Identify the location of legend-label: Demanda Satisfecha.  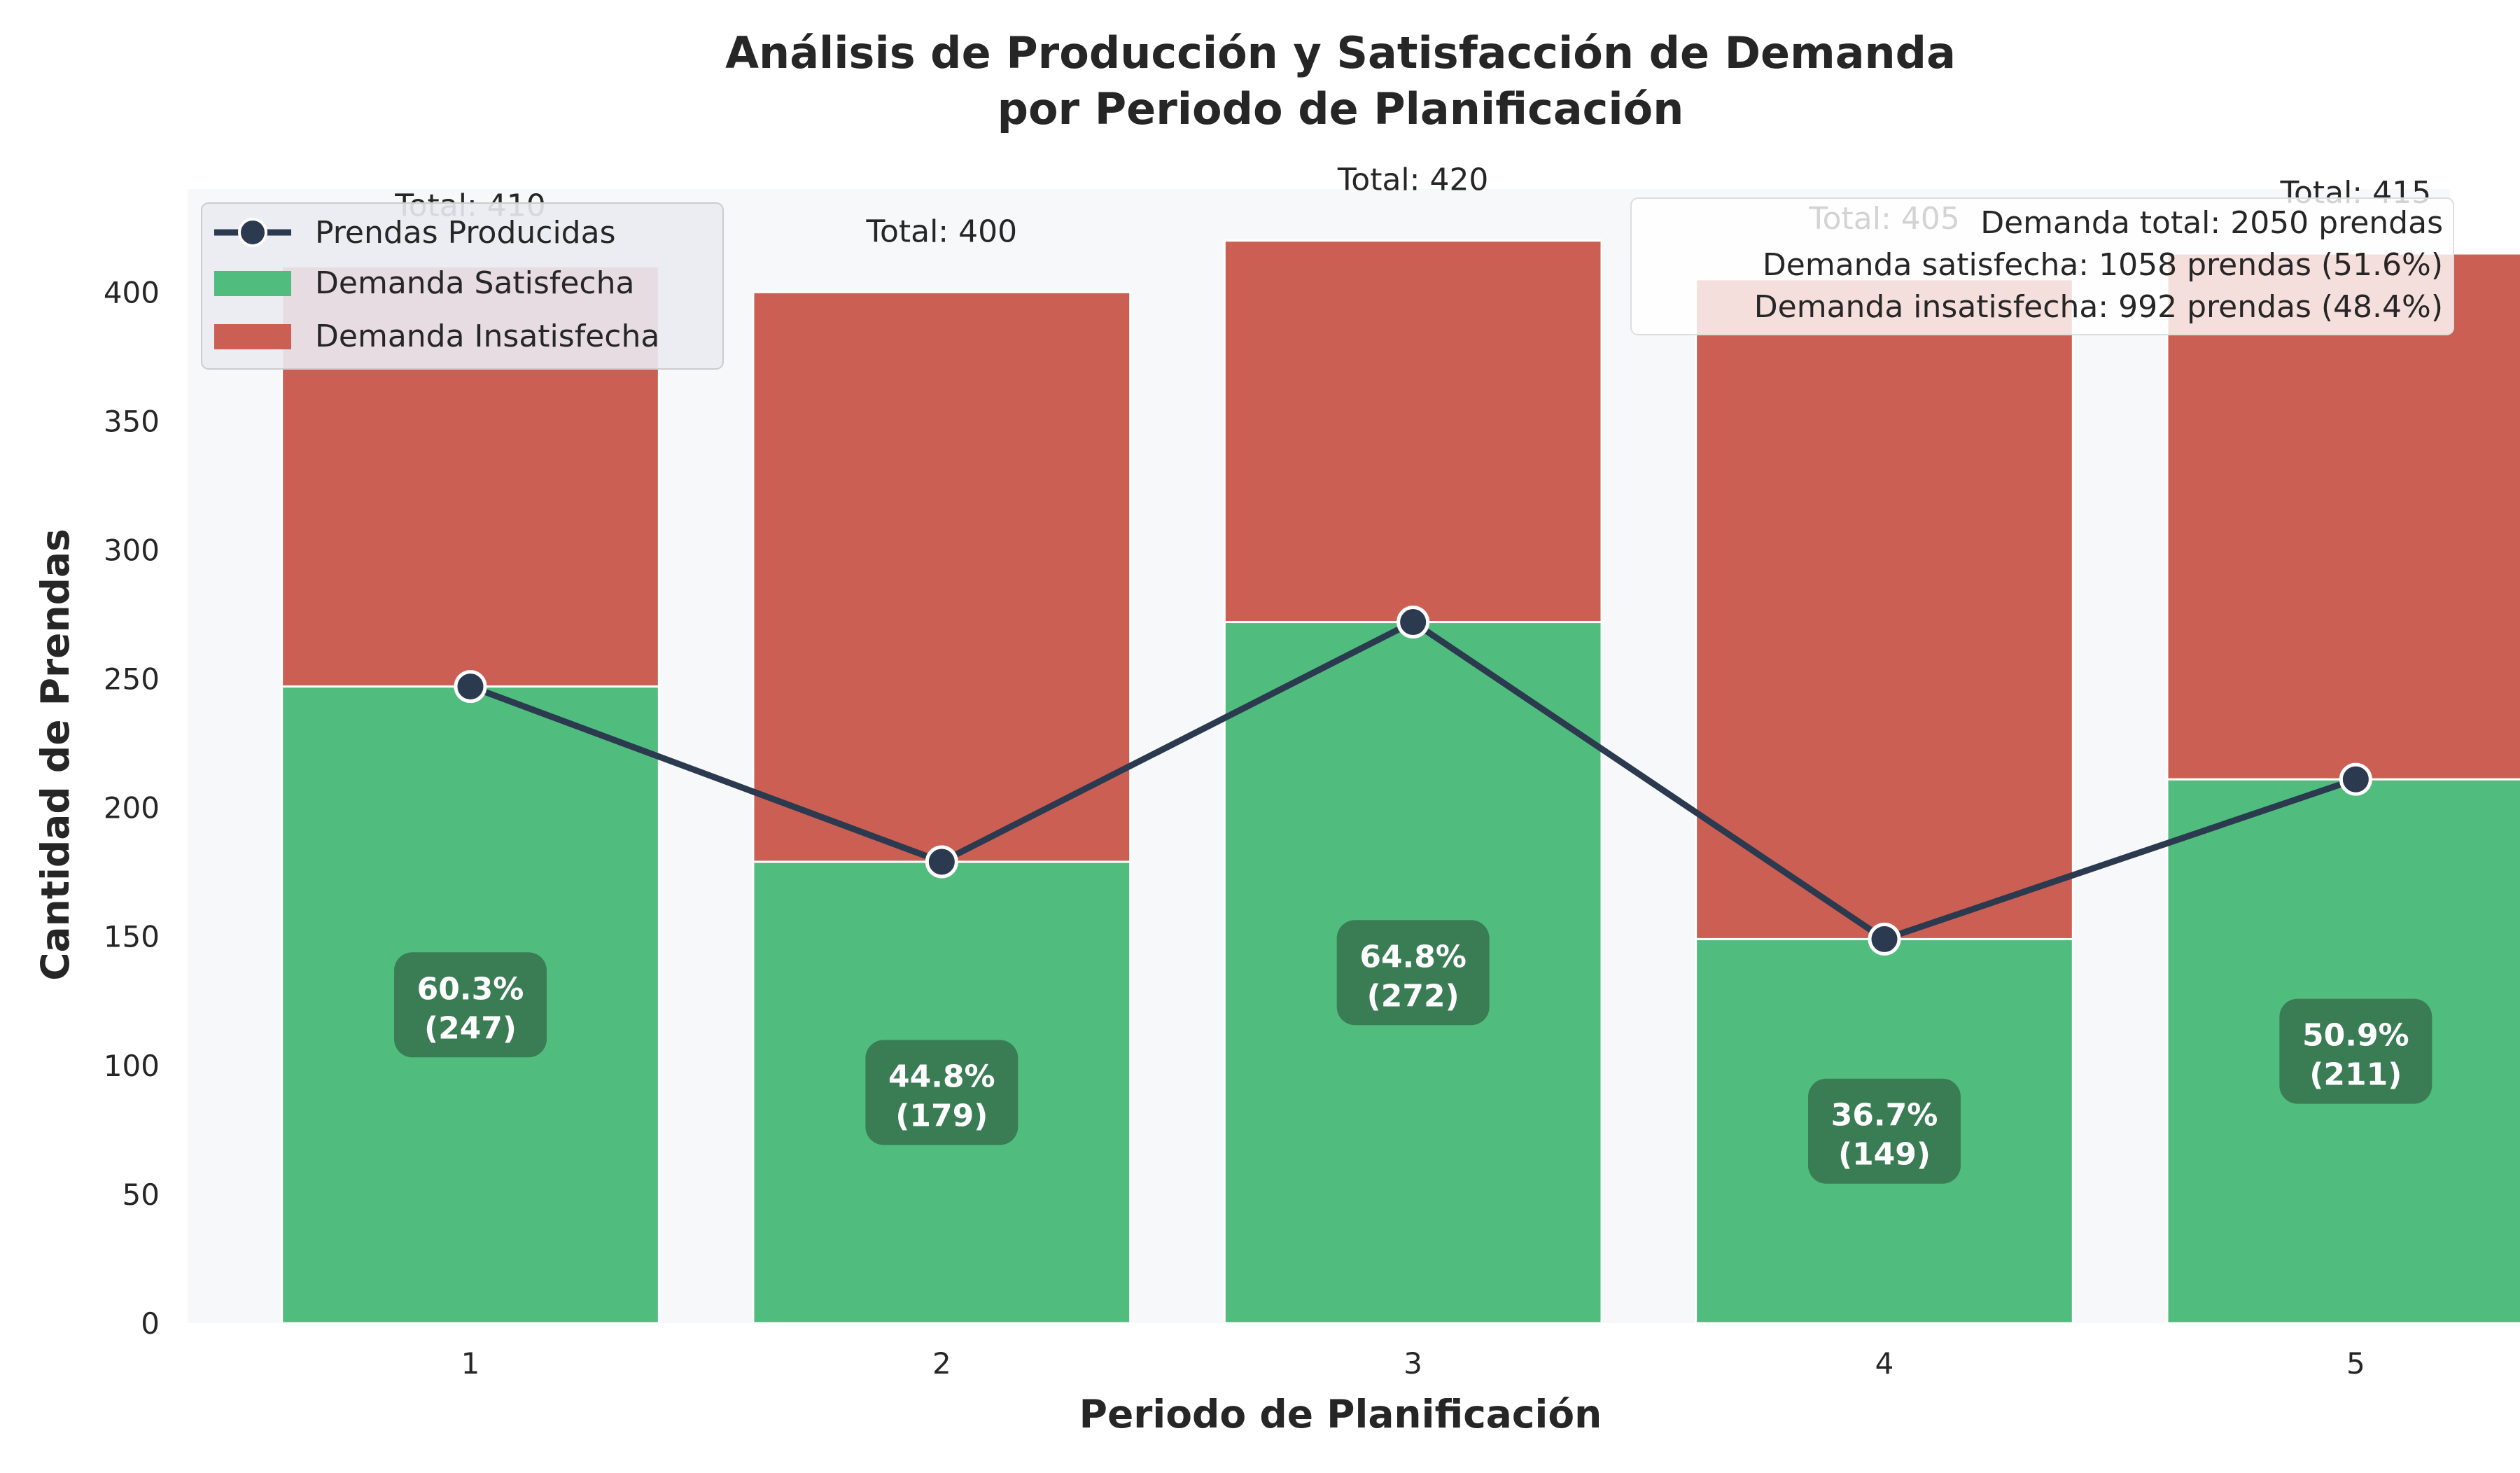
(474, 283).